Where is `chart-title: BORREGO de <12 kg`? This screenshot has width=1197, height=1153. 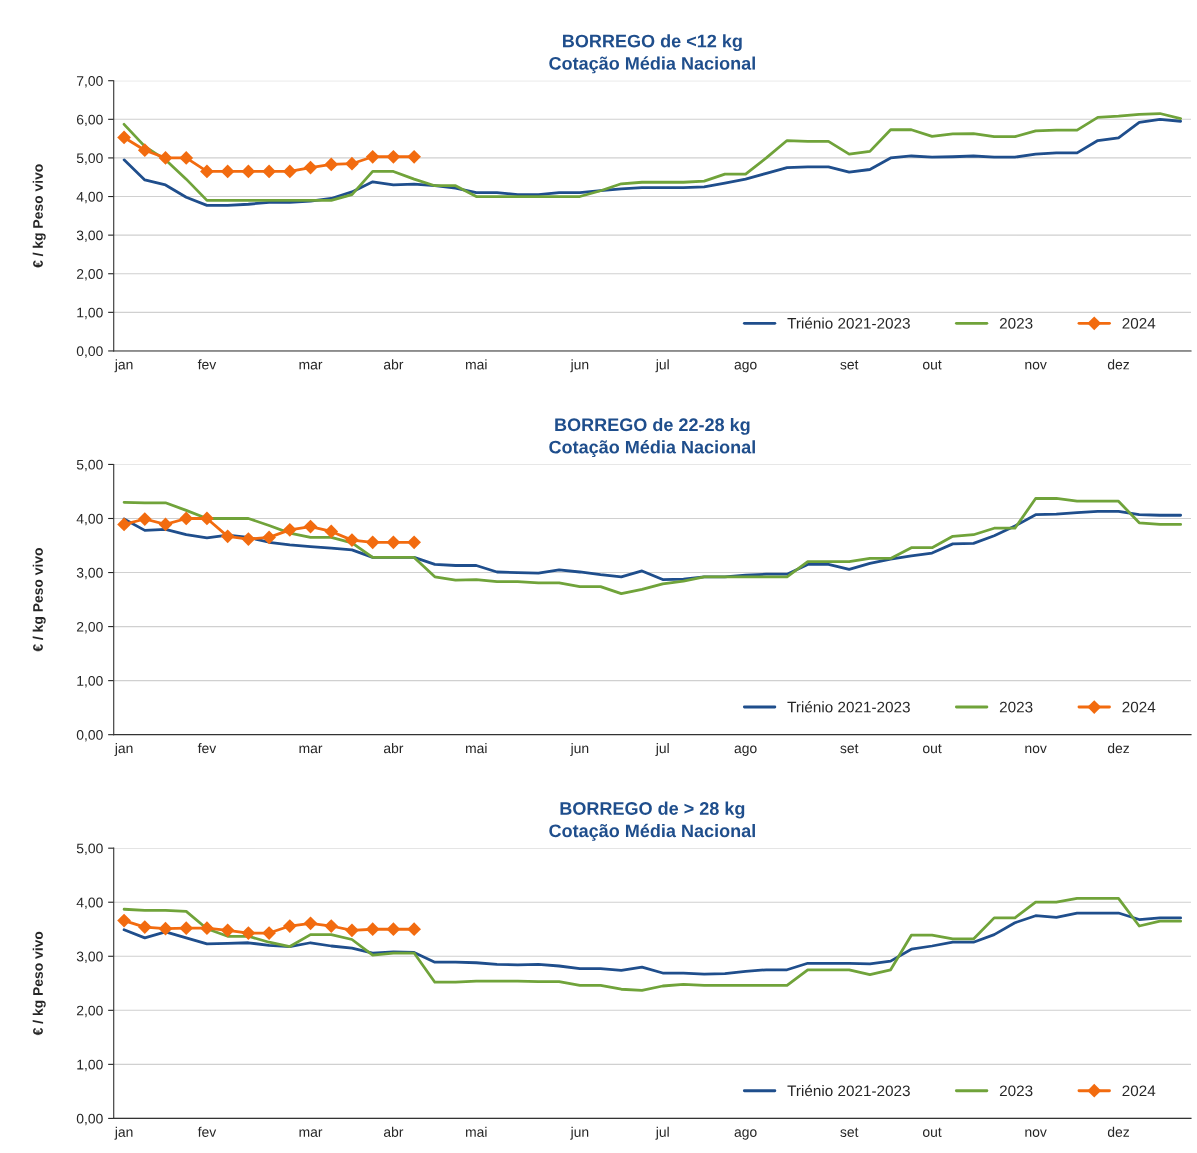 chart-title: BORREGO de <12 kg is located at coordinates (652, 43).